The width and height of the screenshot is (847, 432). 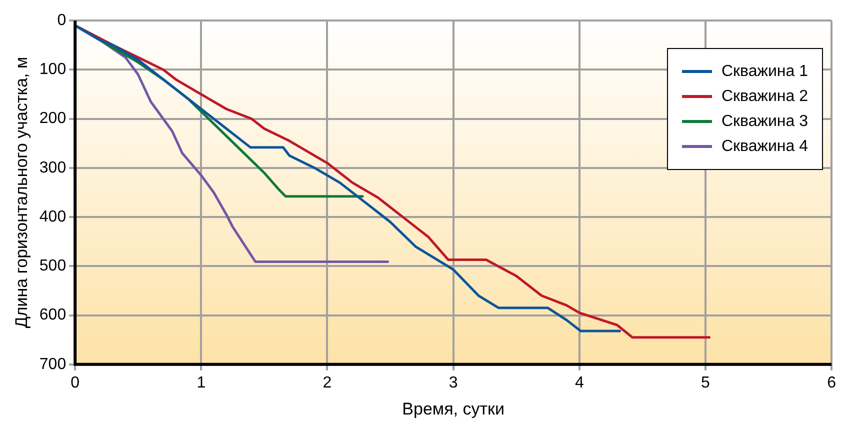 What do you see at coordinates (453, 383) in the screenshot?
I see `x-tick-label: 3` at bounding box center [453, 383].